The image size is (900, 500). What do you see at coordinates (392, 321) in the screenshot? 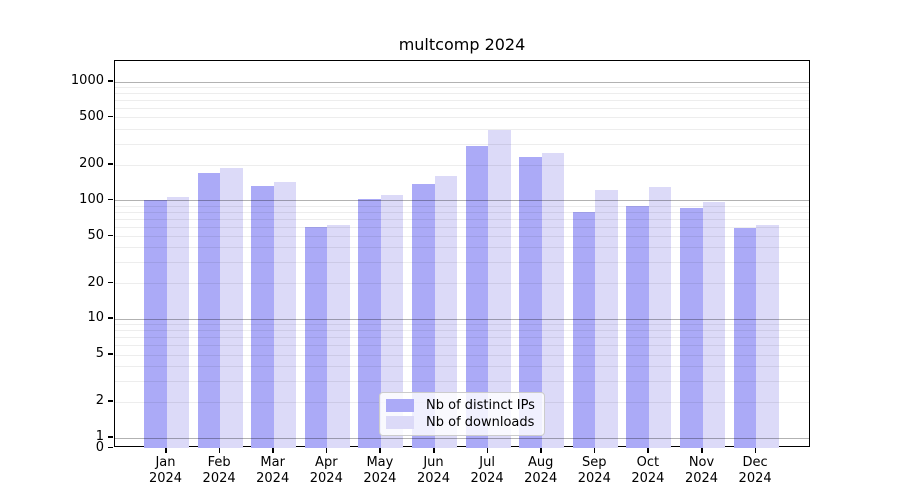
I see `bar-downloads-may` at bounding box center [392, 321].